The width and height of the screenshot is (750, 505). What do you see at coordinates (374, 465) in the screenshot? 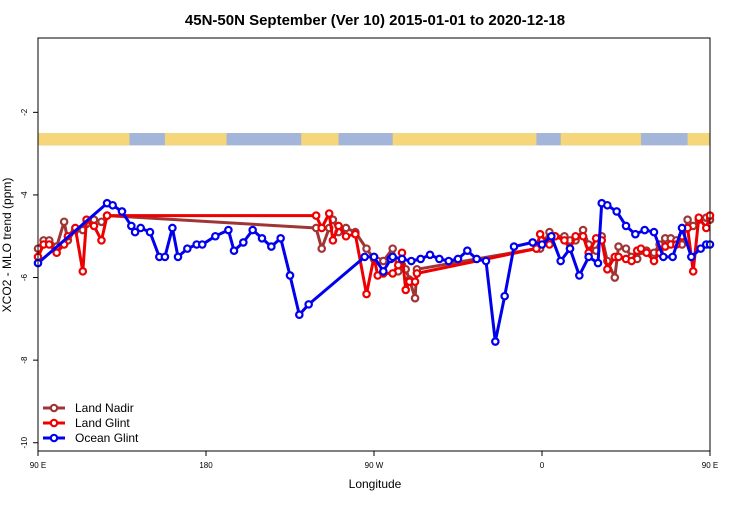
I see `x-tick-label: 90 W` at bounding box center [374, 465].